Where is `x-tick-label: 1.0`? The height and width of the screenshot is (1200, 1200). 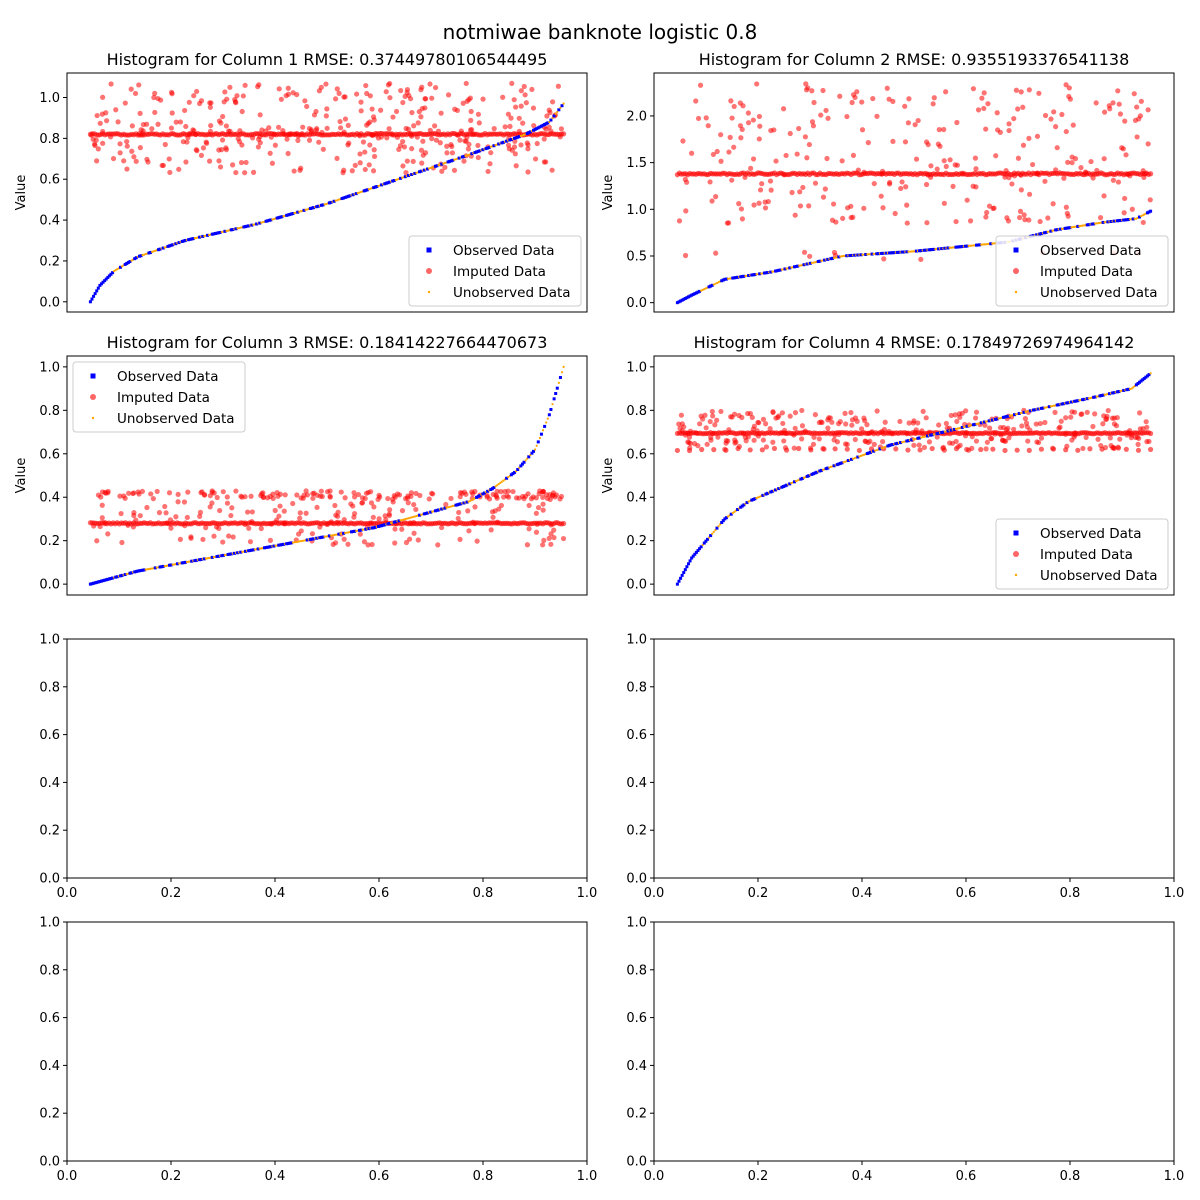 x-tick-label: 1.0 is located at coordinates (587, 893).